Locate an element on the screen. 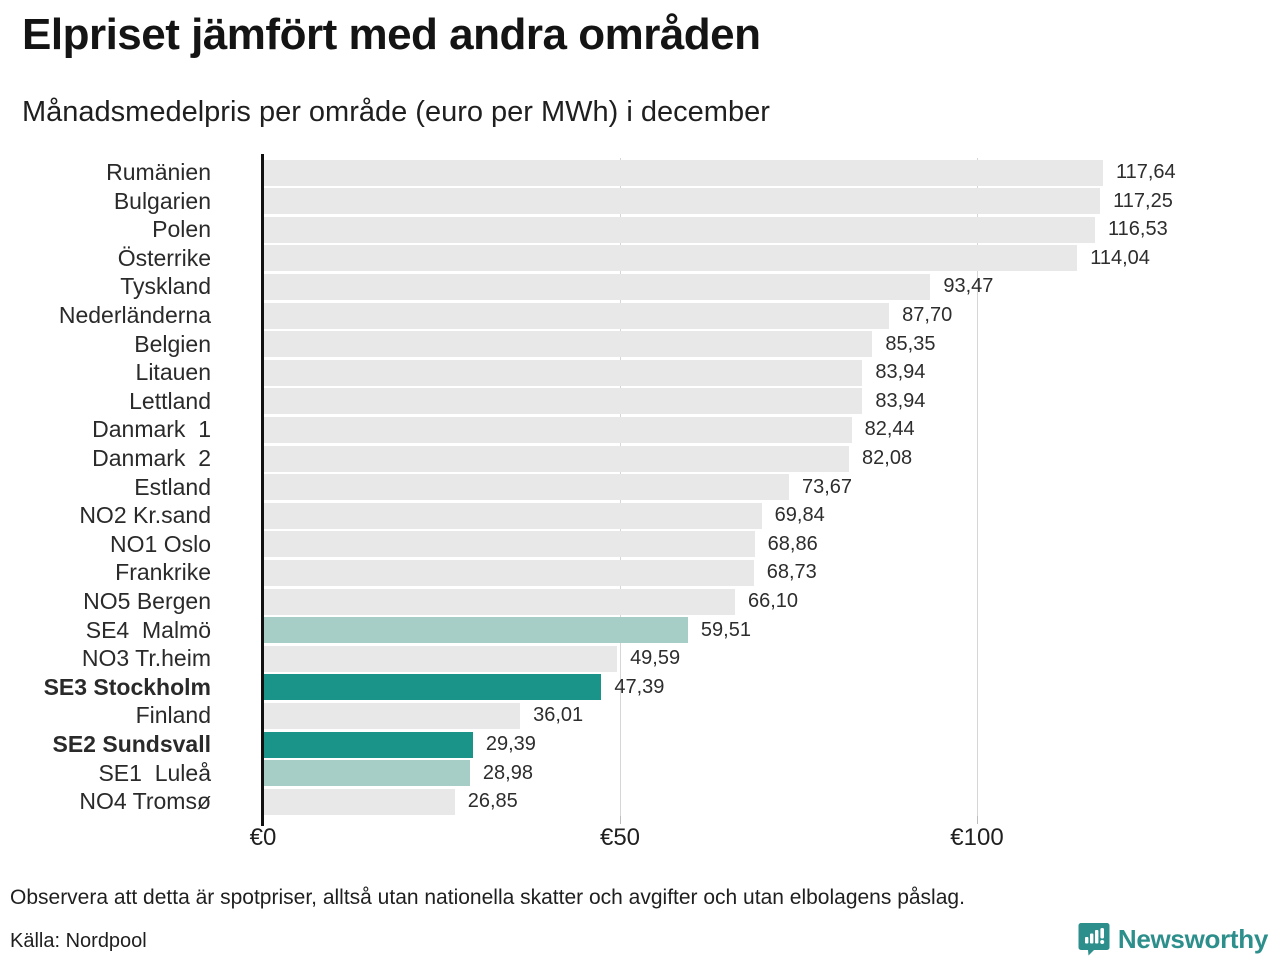 This screenshot has height=960, width=1280. bar-value: 117,25 is located at coordinates (1143, 200).